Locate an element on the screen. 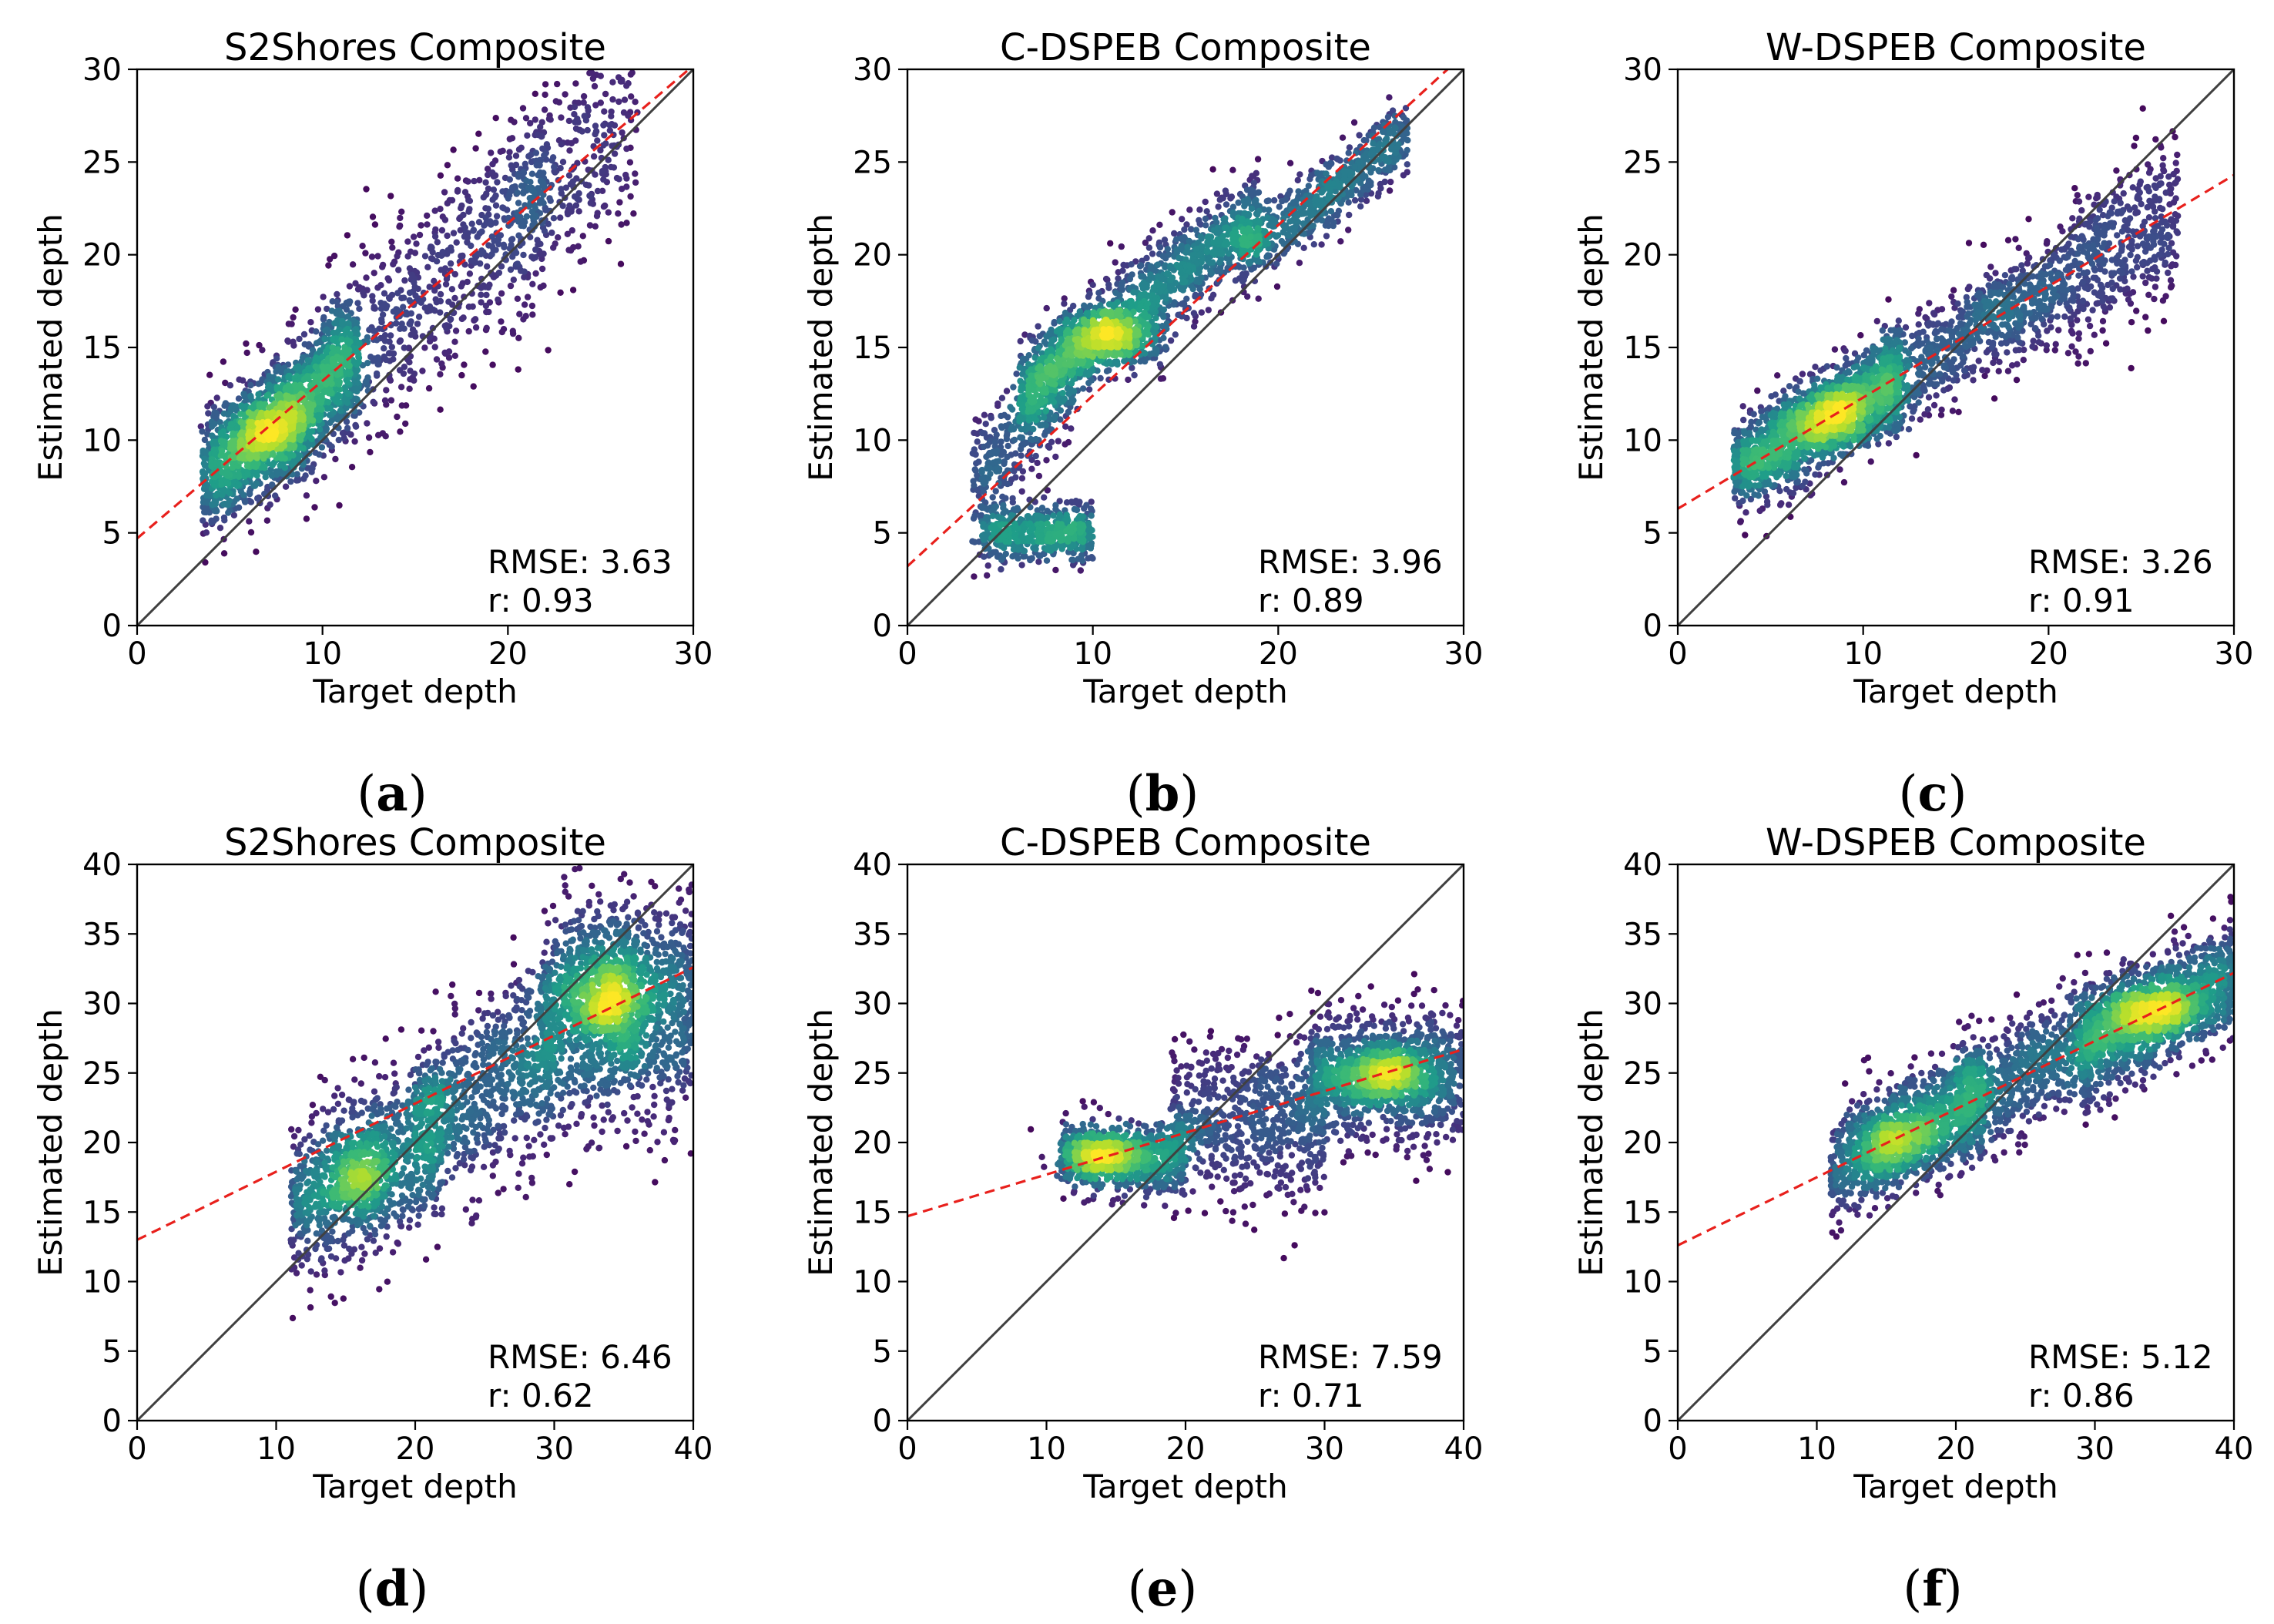  x-tick-label: 10 is located at coordinates (323, 654).